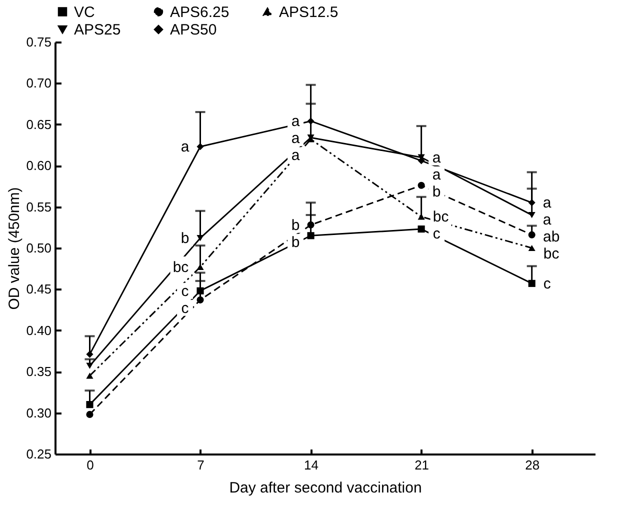  I want to click on y-tick-label: 0.55, so click(39, 206).